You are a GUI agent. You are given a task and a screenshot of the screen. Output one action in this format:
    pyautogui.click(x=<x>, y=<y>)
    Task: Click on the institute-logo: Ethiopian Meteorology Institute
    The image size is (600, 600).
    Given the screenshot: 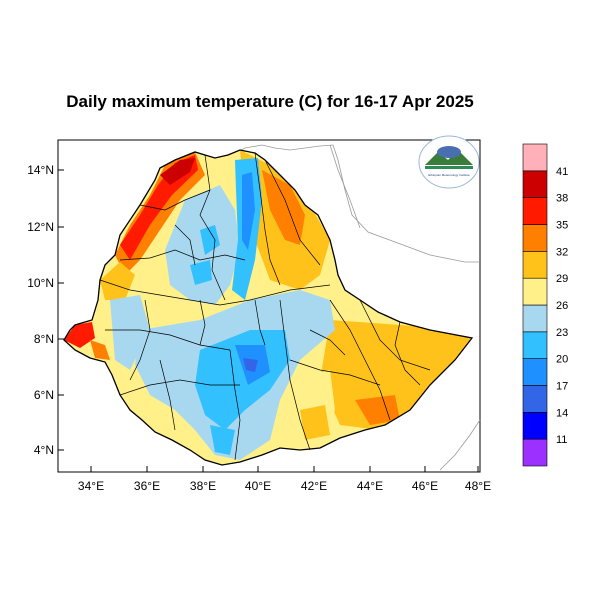 What is the action you would take?
    pyautogui.click(x=449, y=162)
    